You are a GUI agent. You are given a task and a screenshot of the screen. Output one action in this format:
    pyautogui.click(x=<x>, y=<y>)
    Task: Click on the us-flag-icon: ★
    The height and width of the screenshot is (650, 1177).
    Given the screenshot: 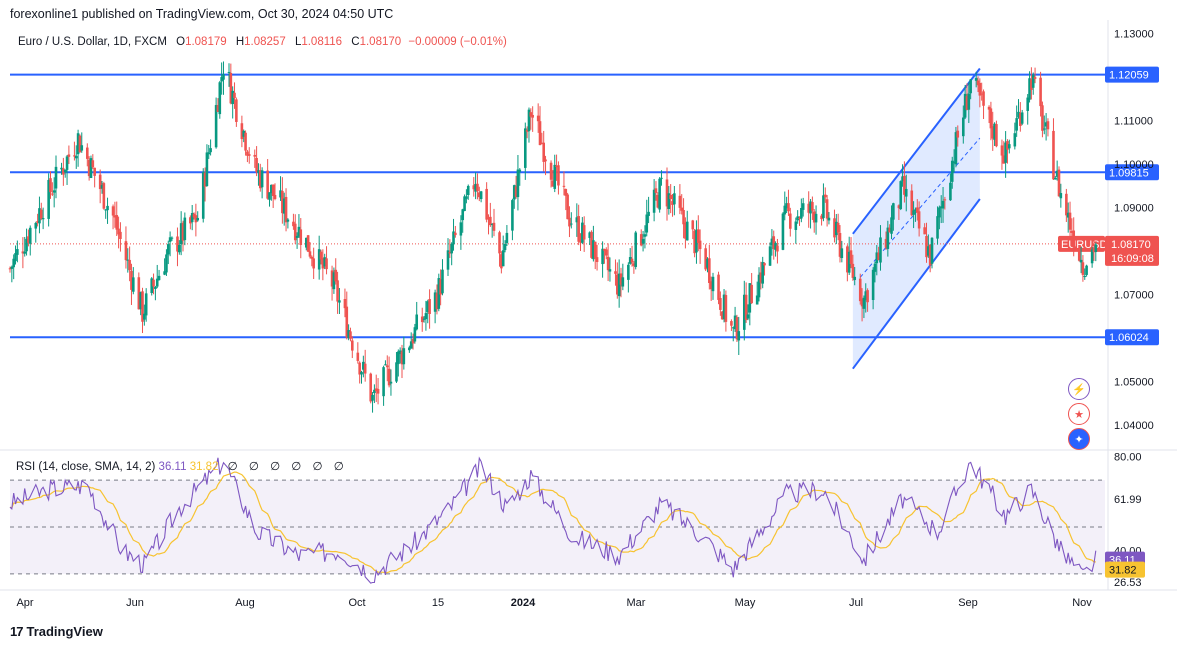 What is the action you would take?
    pyautogui.click(x=1079, y=414)
    